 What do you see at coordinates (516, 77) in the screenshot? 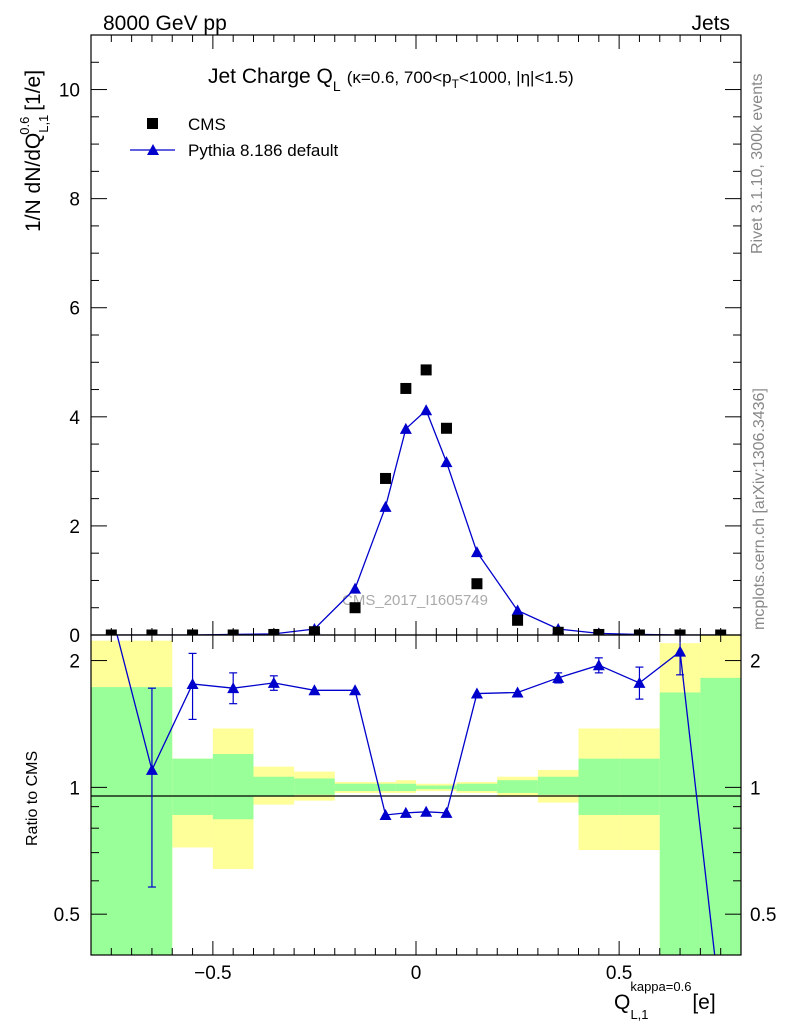
I see `title-cond-tail: <1000, |η|<1.5)` at bounding box center [516, 77].